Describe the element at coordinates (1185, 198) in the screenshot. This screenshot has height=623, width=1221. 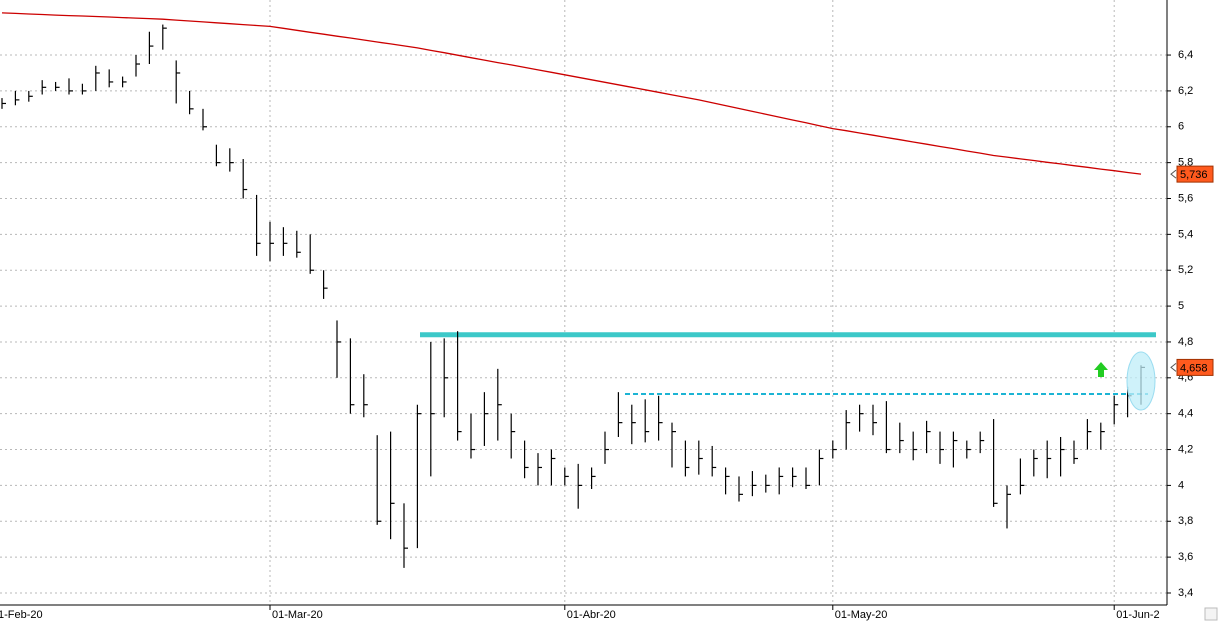
I see `y-tick-label: 5,6` at that location.